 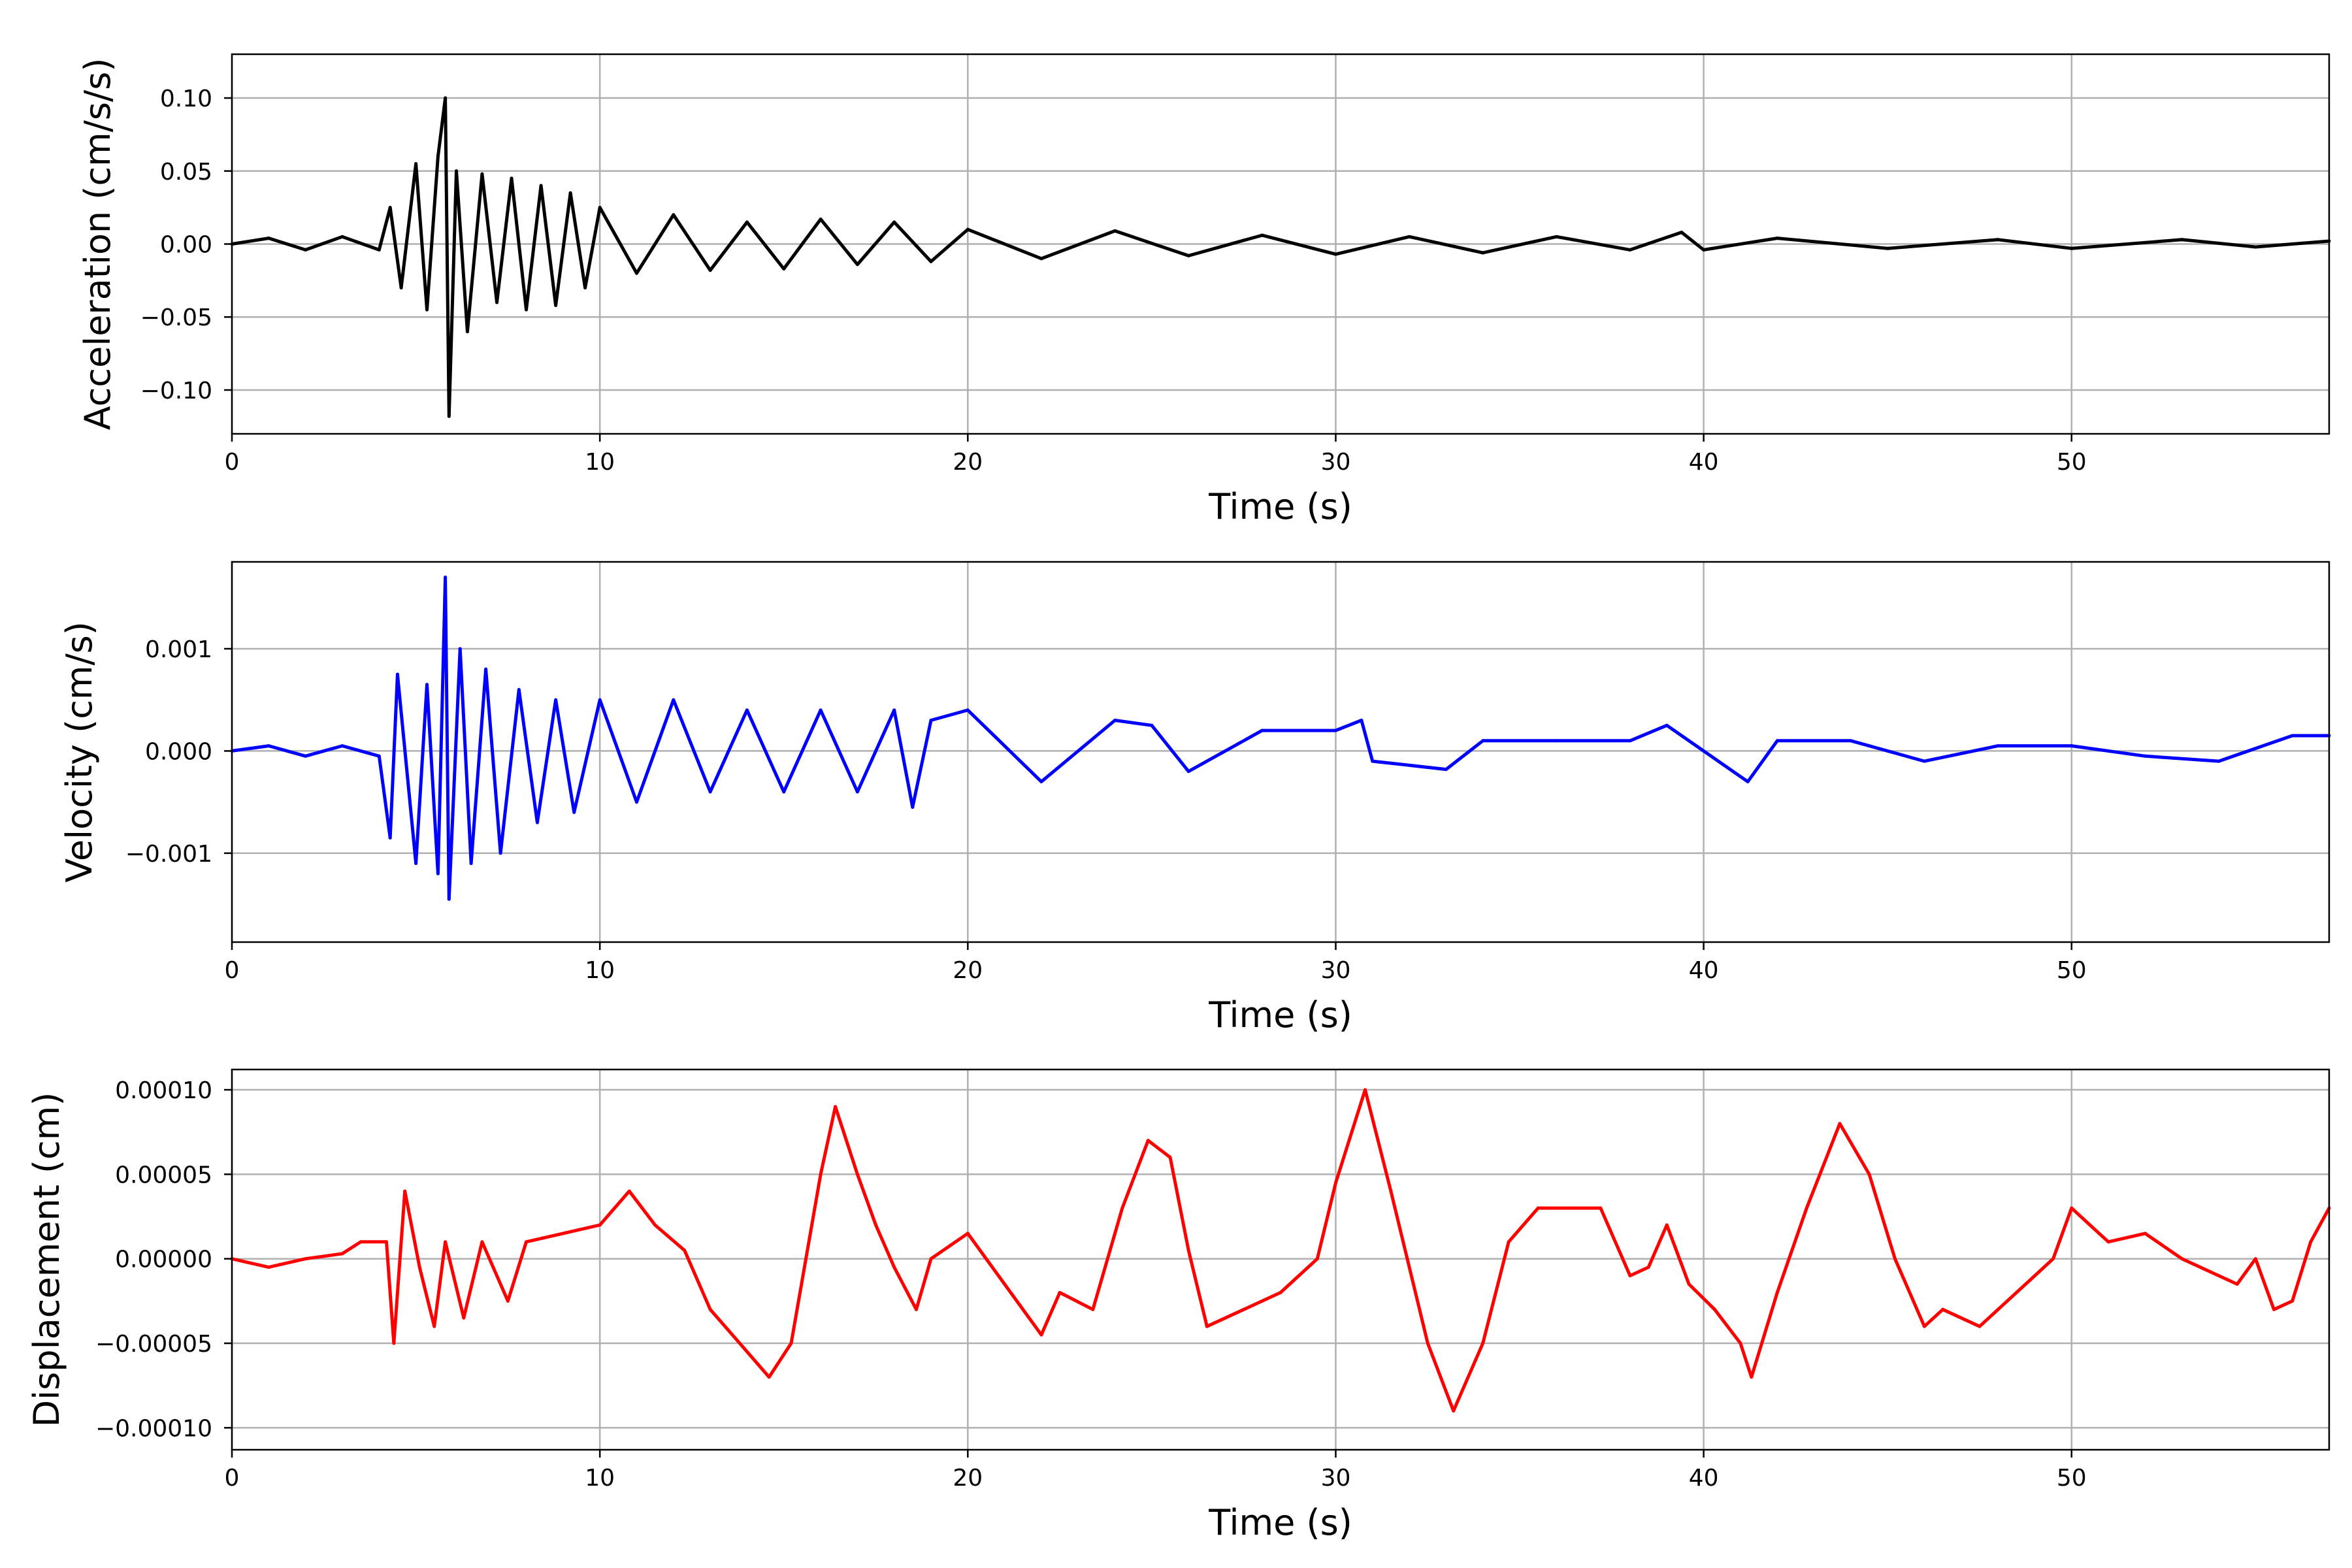 What do you see at coordinates (178, 751) in the screenshot?
I see `velocity-y-tick-label: 0.000` at bounding box center [178, 751].